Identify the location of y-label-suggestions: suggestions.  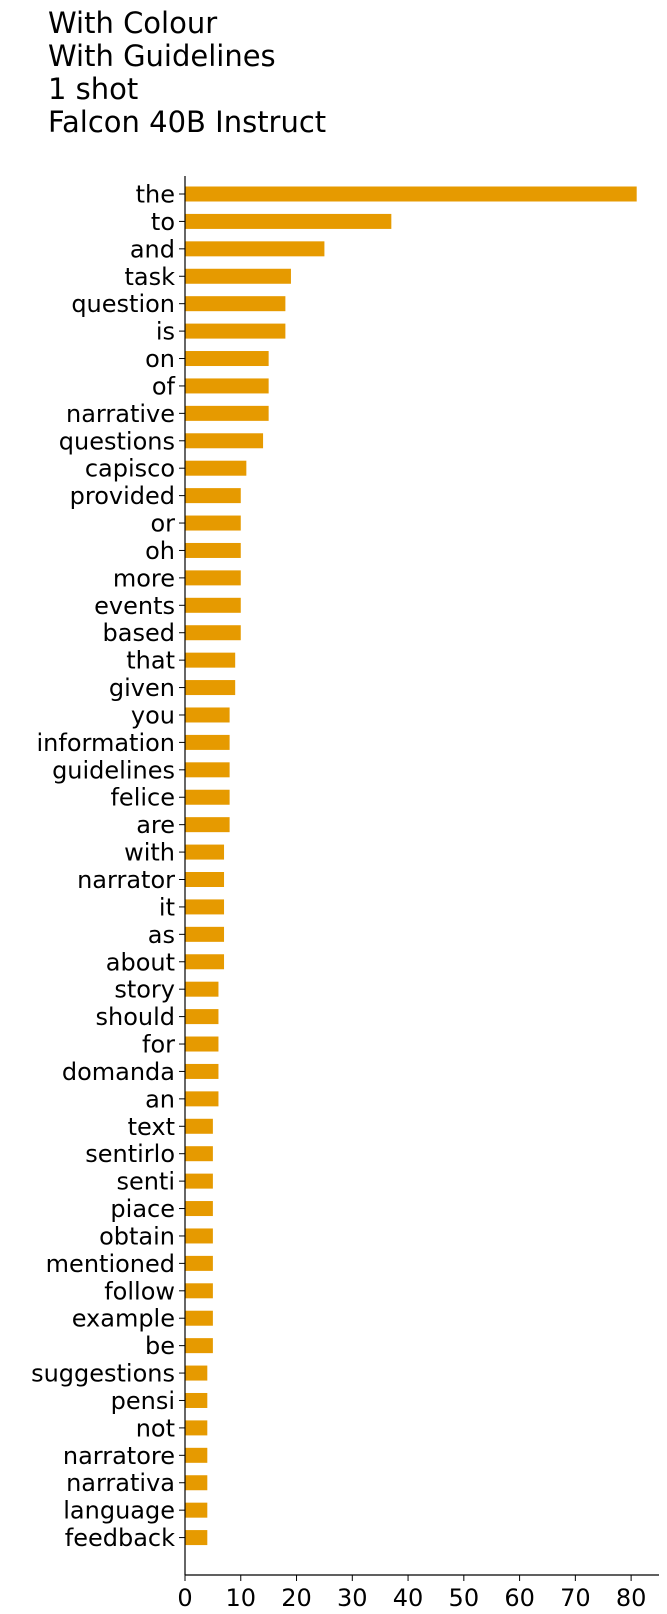
(103, 1374).